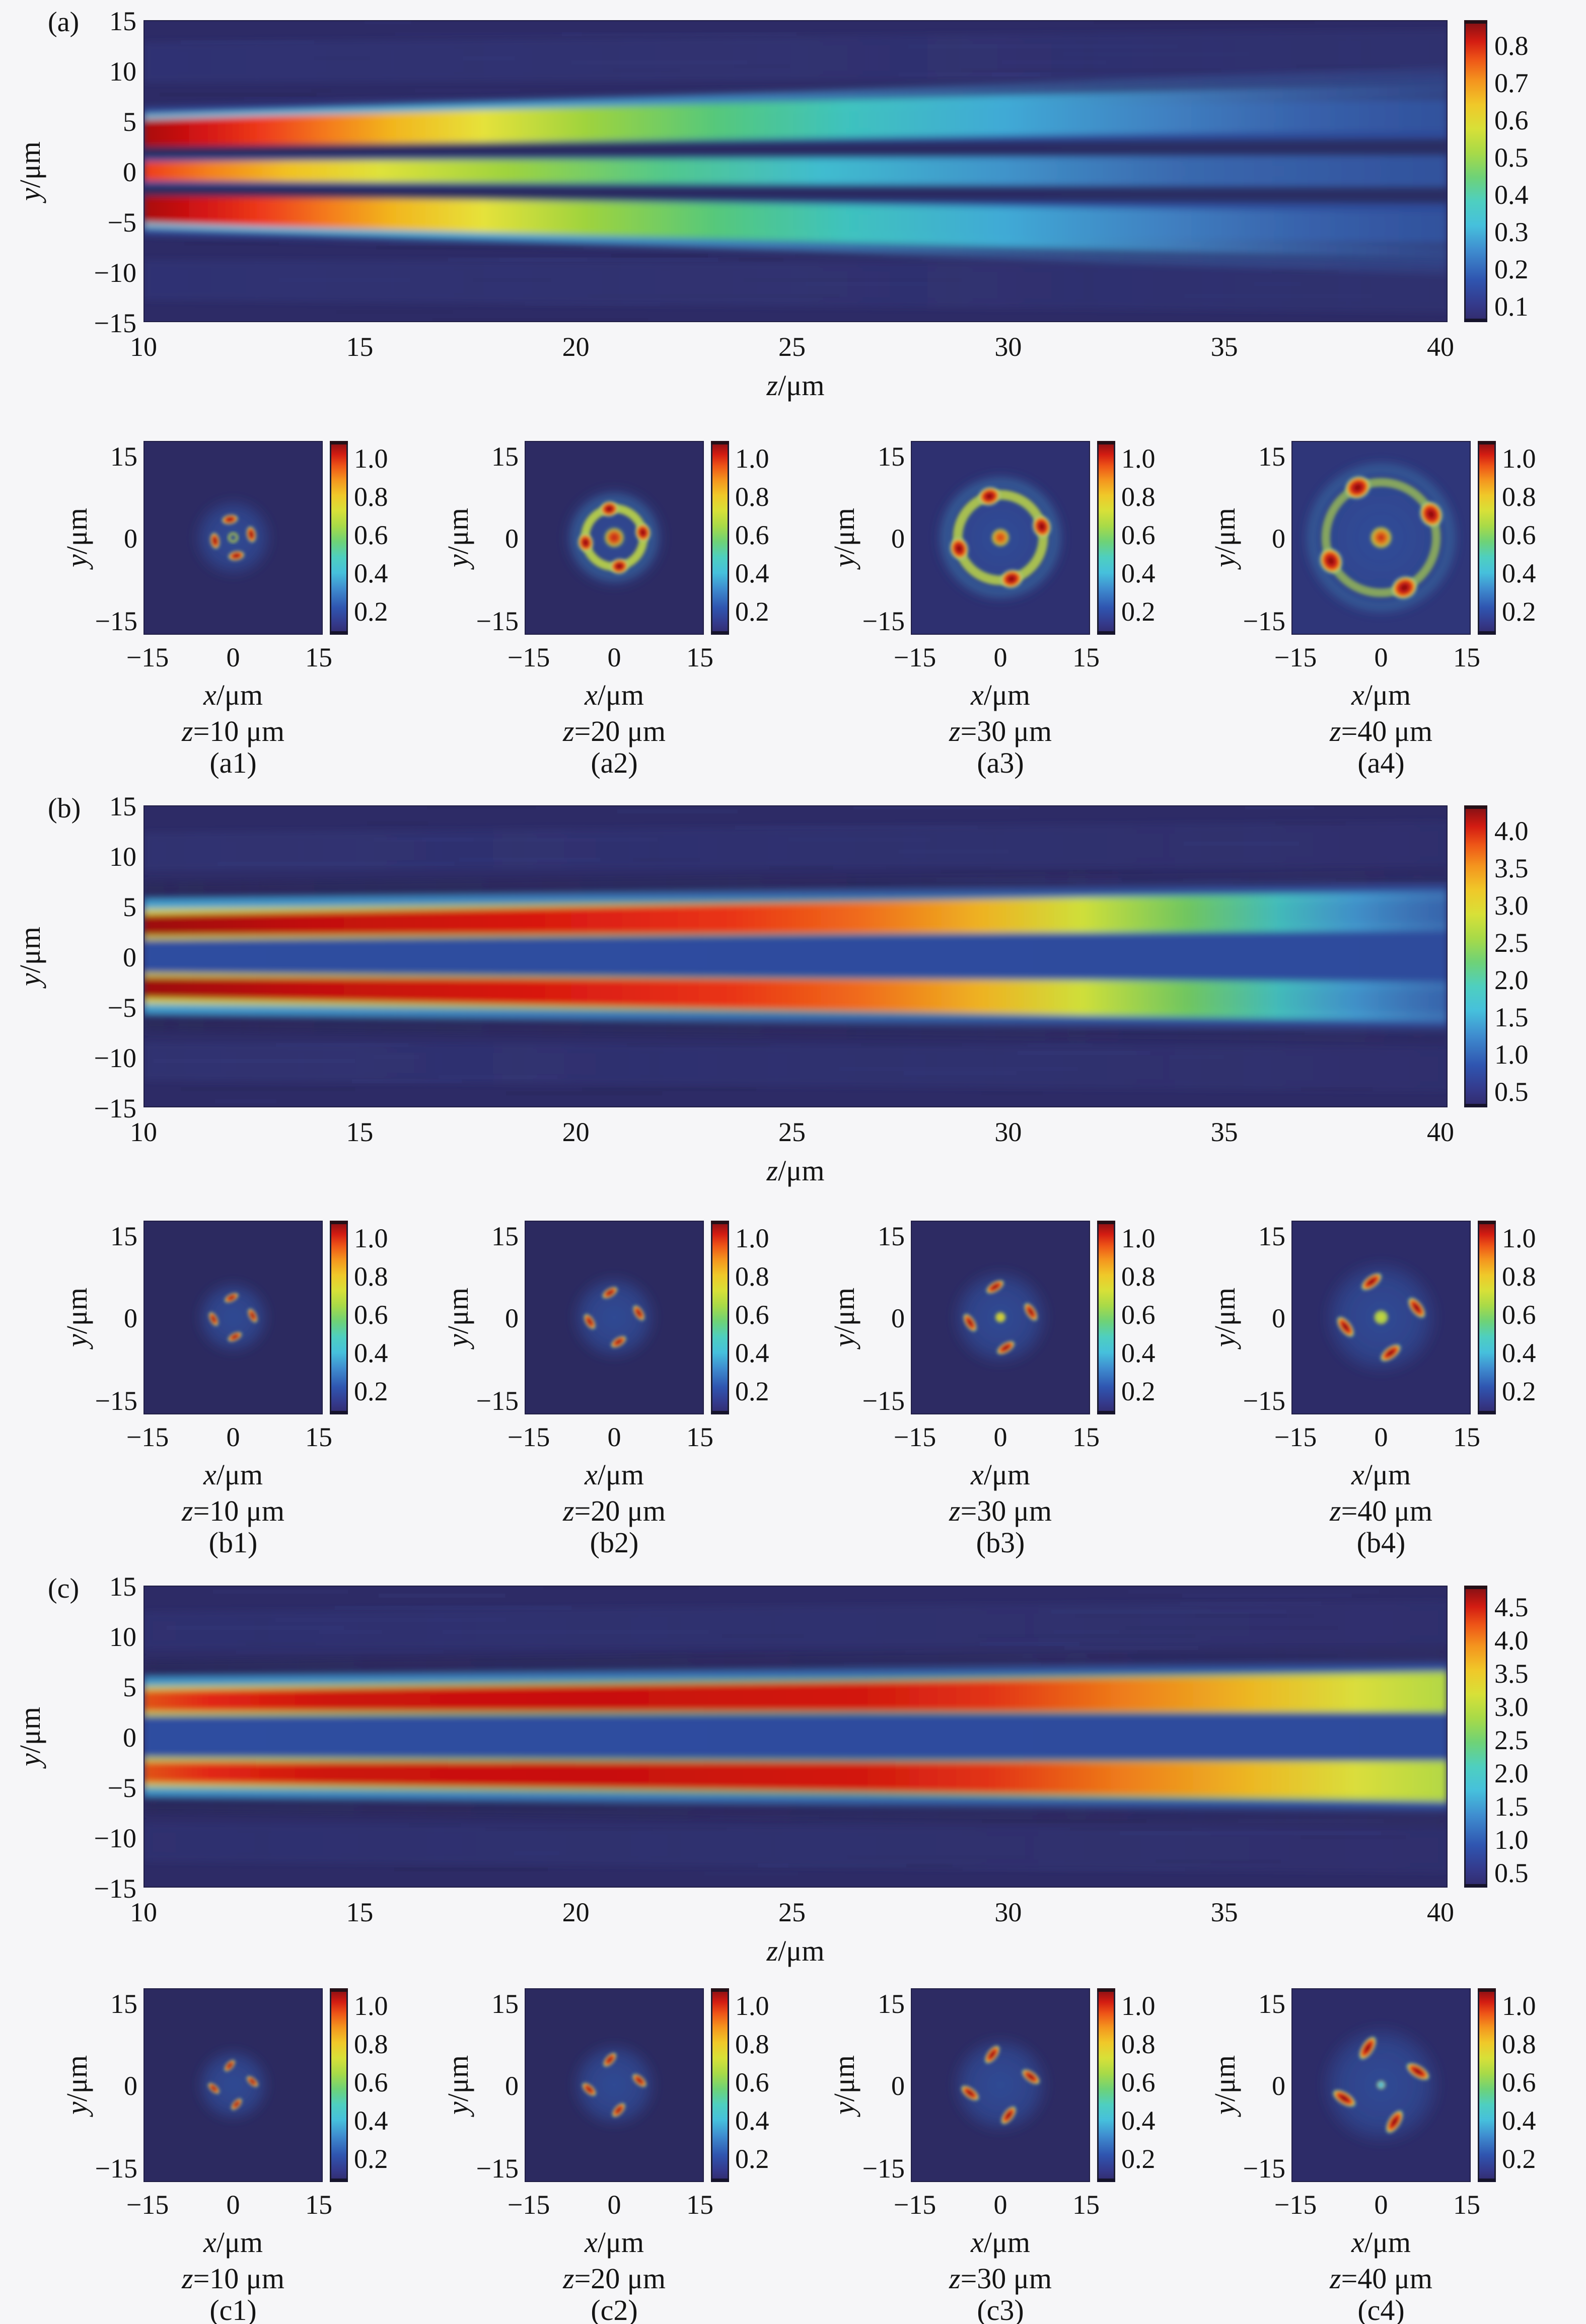 This screenshot has width=1586, height=2324. Describe the element at coordinates (614, 2309) in the screenshot. I see `subplot-tag: (c2)` at that location.